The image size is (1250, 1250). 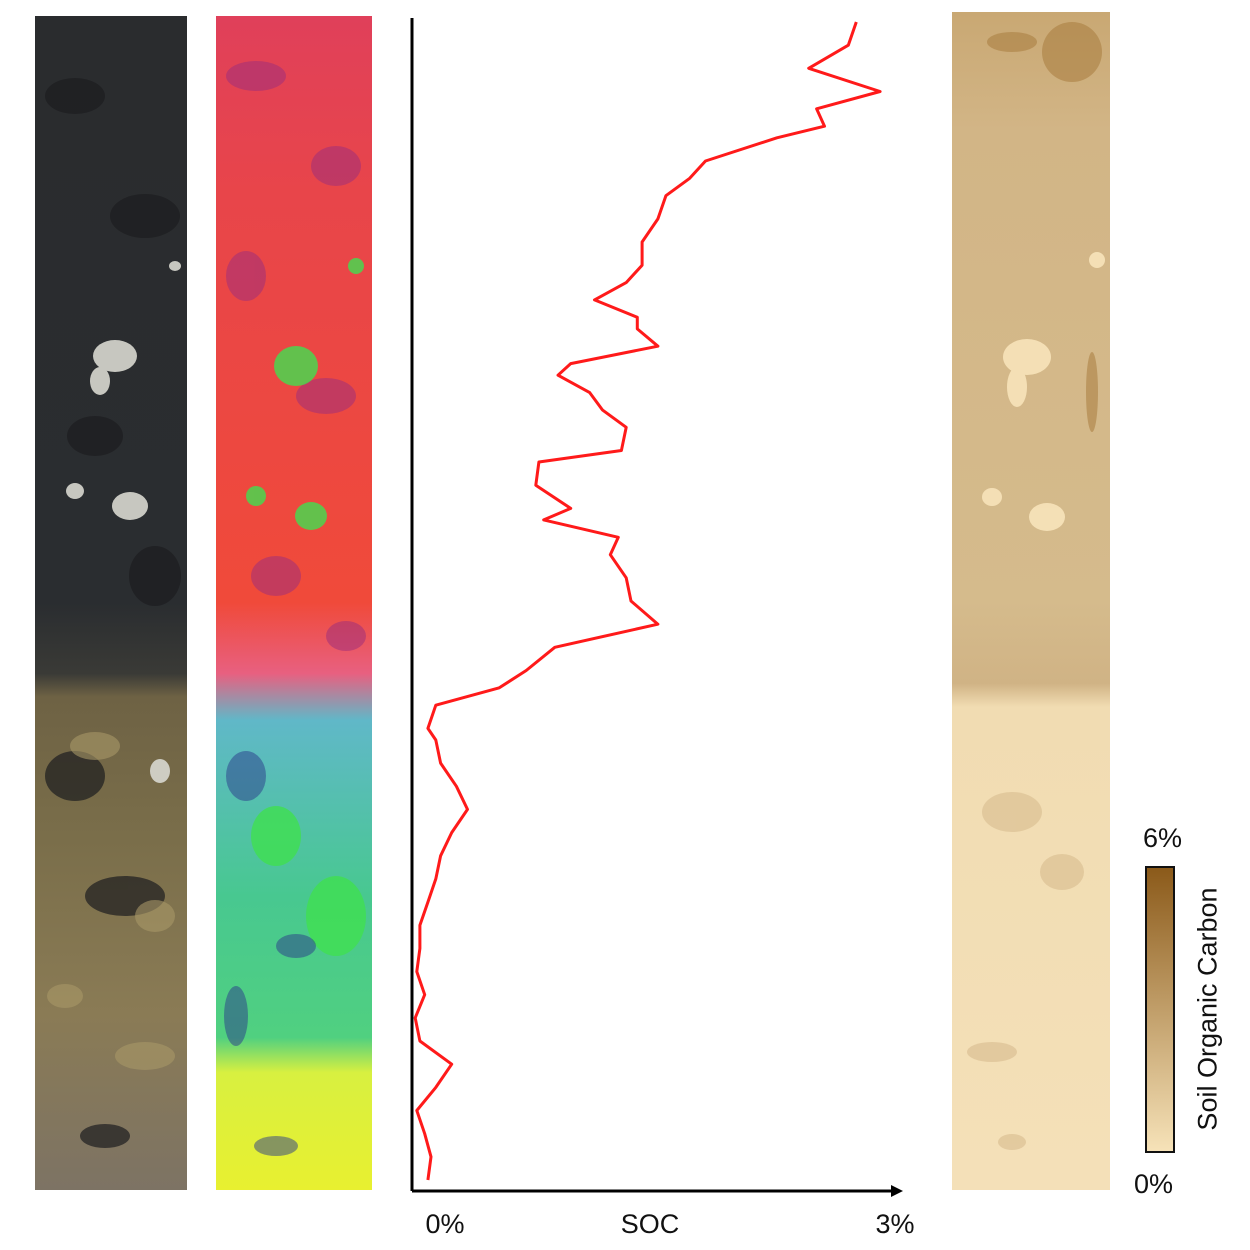 What do you see at coordinates (1160, 1009) in the screenshot?
I see `colorbar-gradient` at bounding box center [1160, 1009].